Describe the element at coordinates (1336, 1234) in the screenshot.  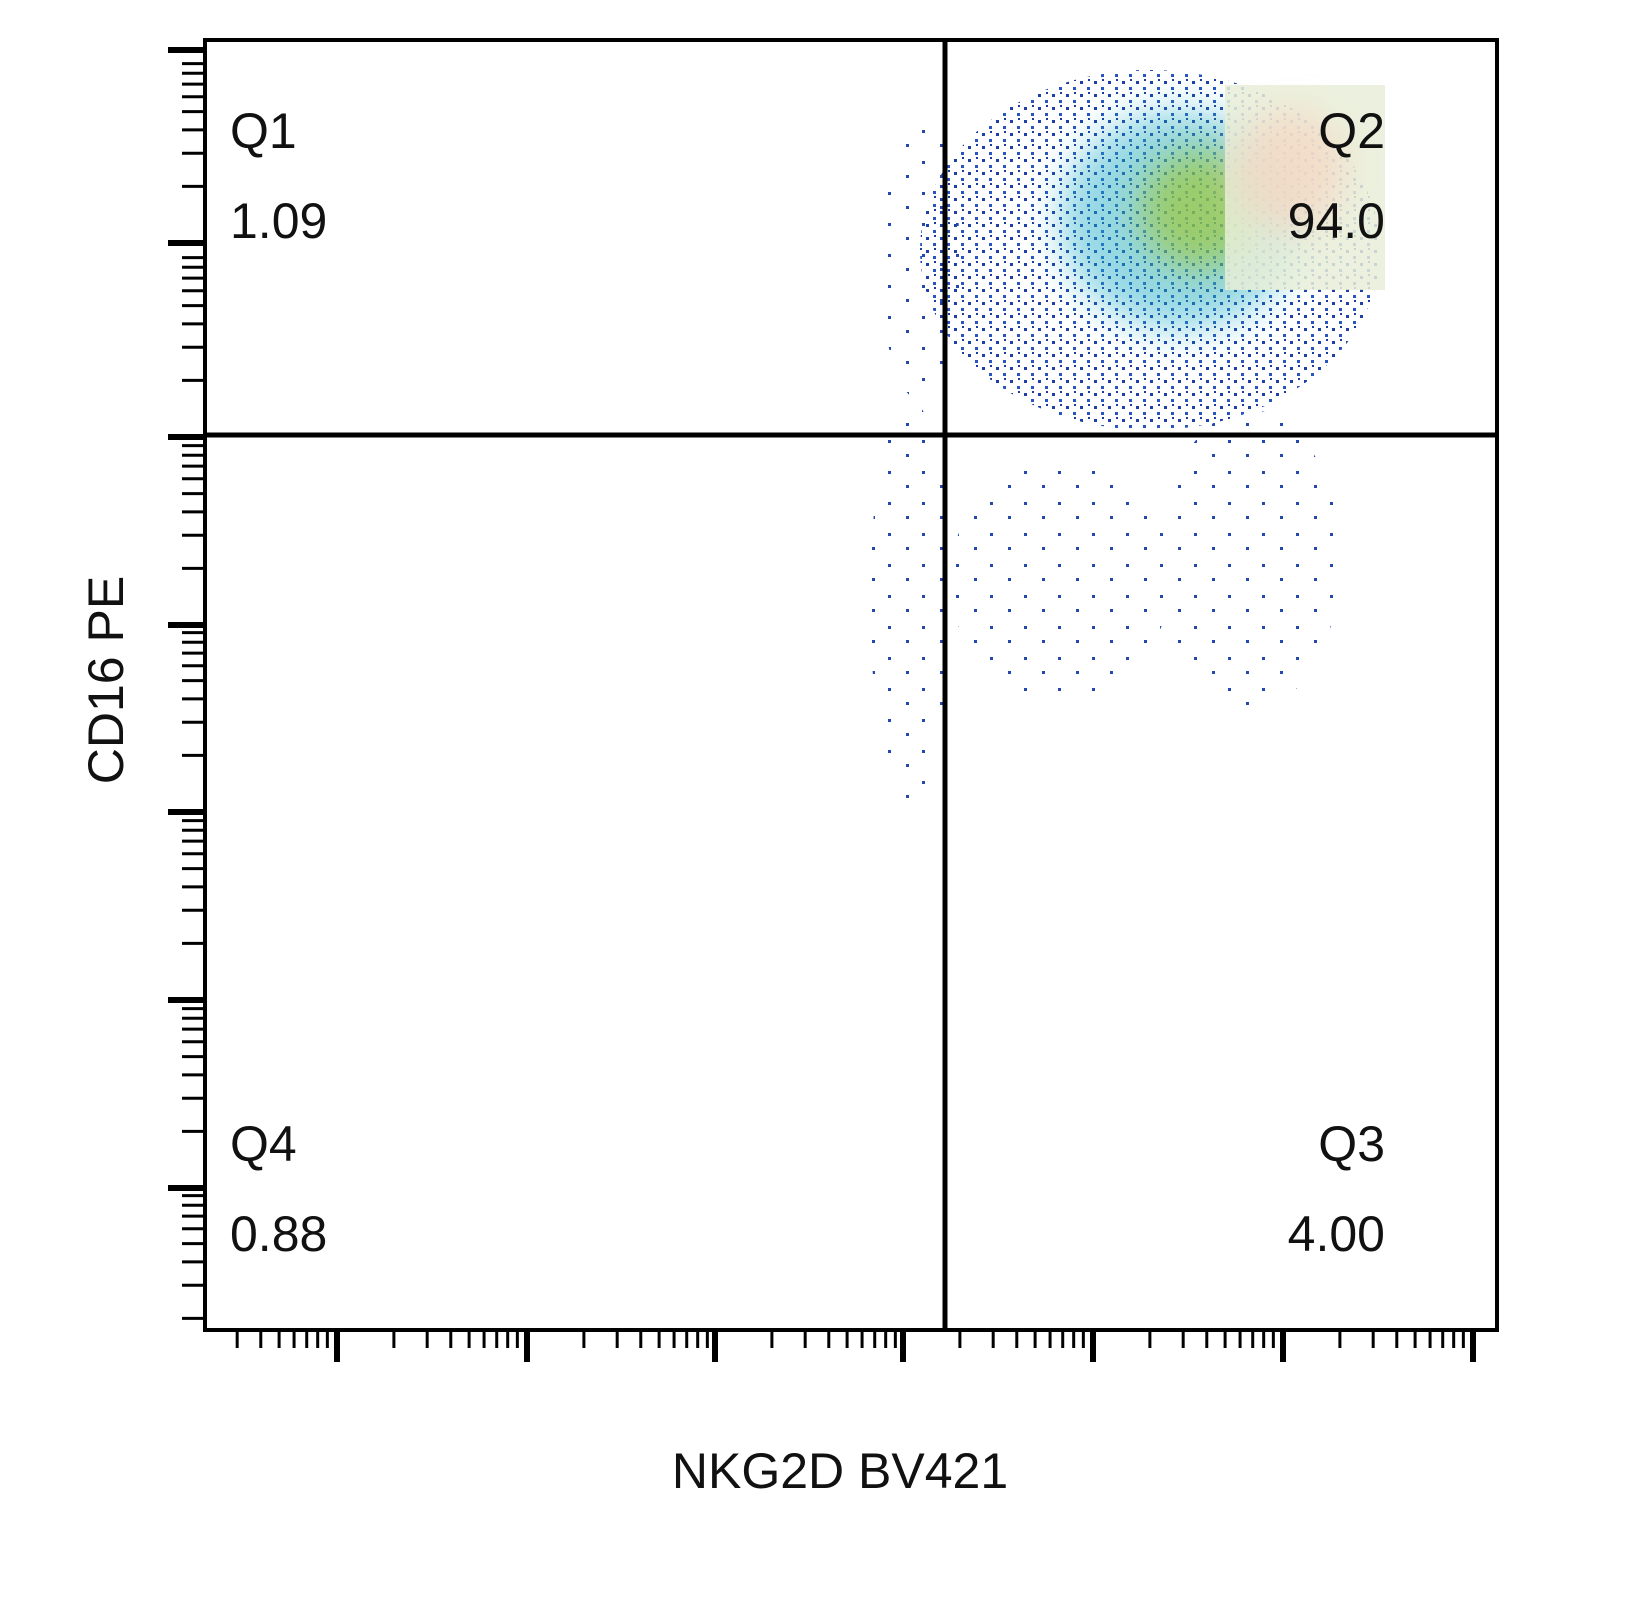
I see `quadrant-percent: 4.00` at that location.